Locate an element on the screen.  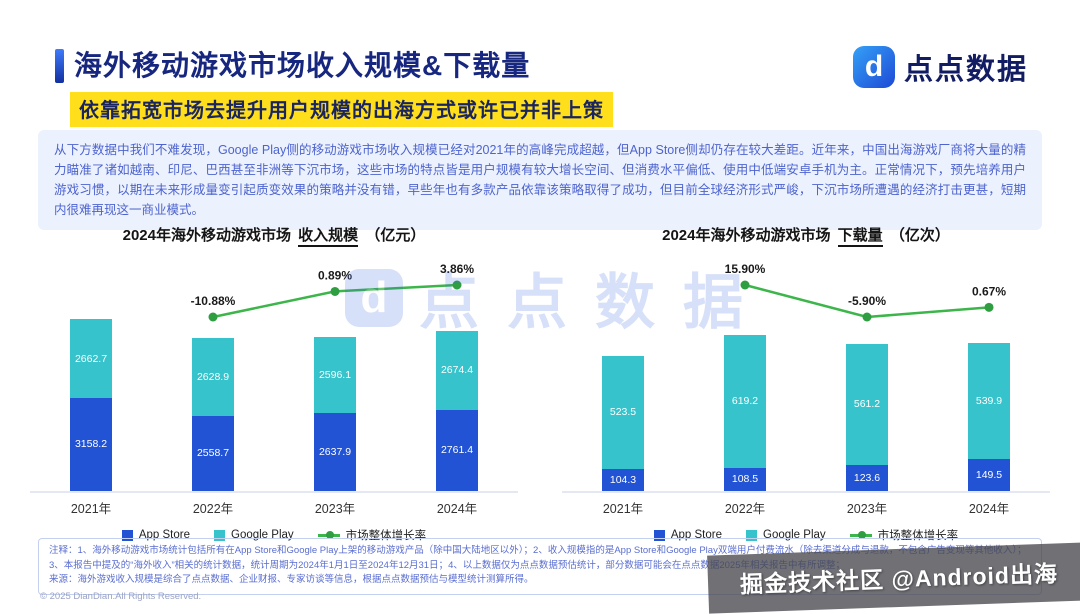
bar-2023年: 561.2 123.6 is located at coordinates (867, 417).